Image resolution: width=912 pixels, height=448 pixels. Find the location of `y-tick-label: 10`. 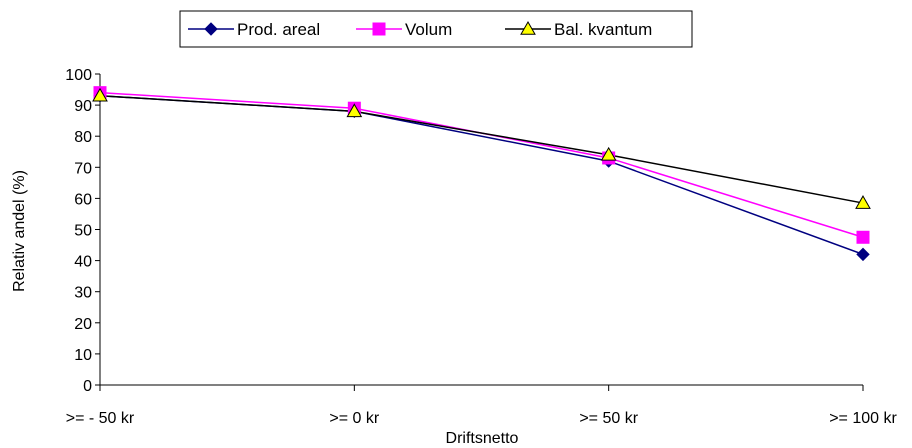

y-tick-label: 10 is located at coordinates (83, 355).